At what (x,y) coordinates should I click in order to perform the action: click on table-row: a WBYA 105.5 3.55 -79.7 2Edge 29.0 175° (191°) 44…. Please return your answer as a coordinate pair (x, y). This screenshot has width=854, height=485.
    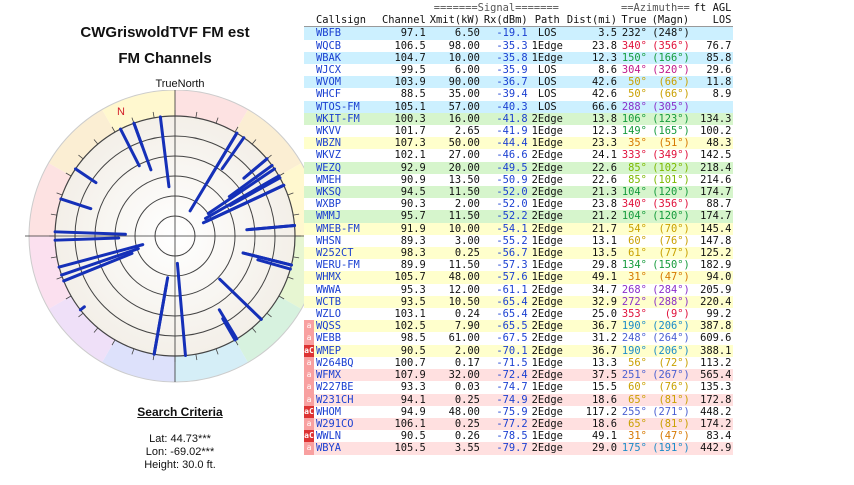
    Looking at the image, I should click on (519, 448).